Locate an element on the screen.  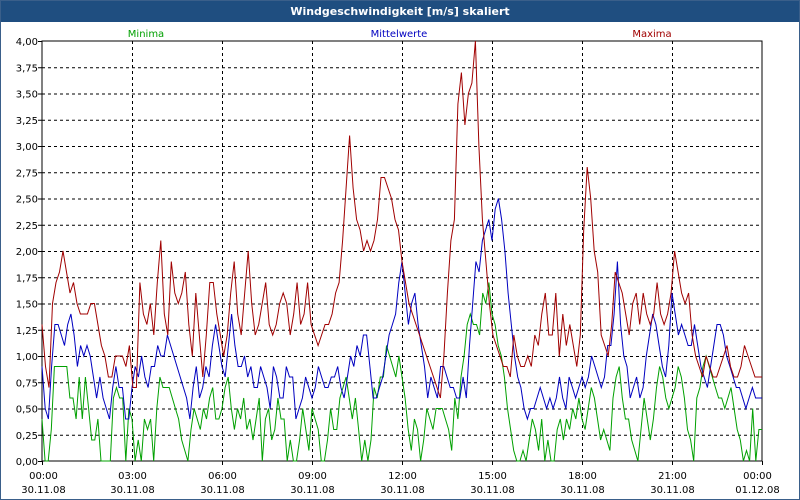
x-tick-time-label: 03:00 is located at coordinates (132, 476).